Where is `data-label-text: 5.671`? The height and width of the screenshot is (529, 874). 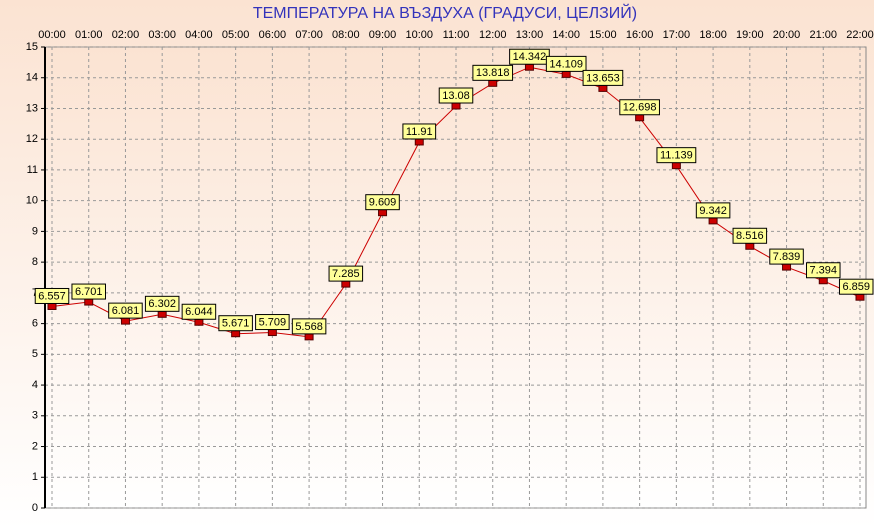 data-label-text: 5.671 is located at coordinates (236, 324).